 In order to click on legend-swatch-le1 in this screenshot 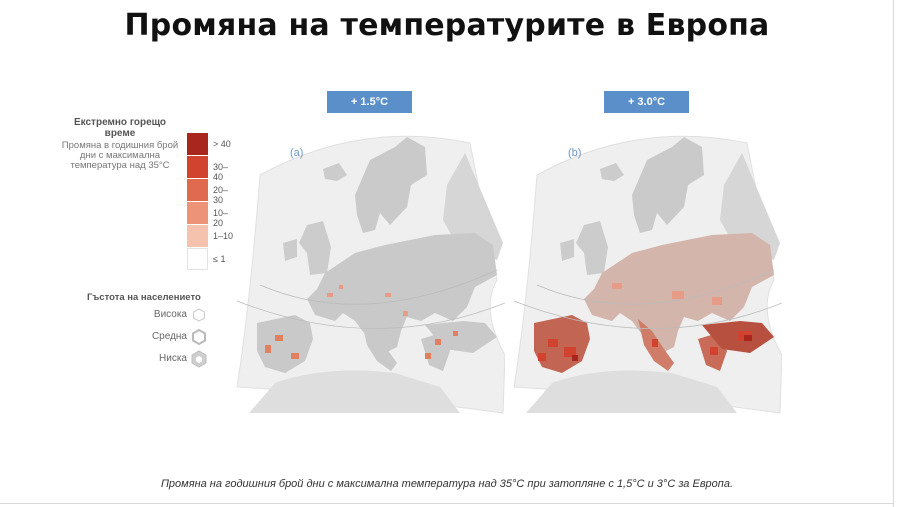, I will do `click(197, 259)`.